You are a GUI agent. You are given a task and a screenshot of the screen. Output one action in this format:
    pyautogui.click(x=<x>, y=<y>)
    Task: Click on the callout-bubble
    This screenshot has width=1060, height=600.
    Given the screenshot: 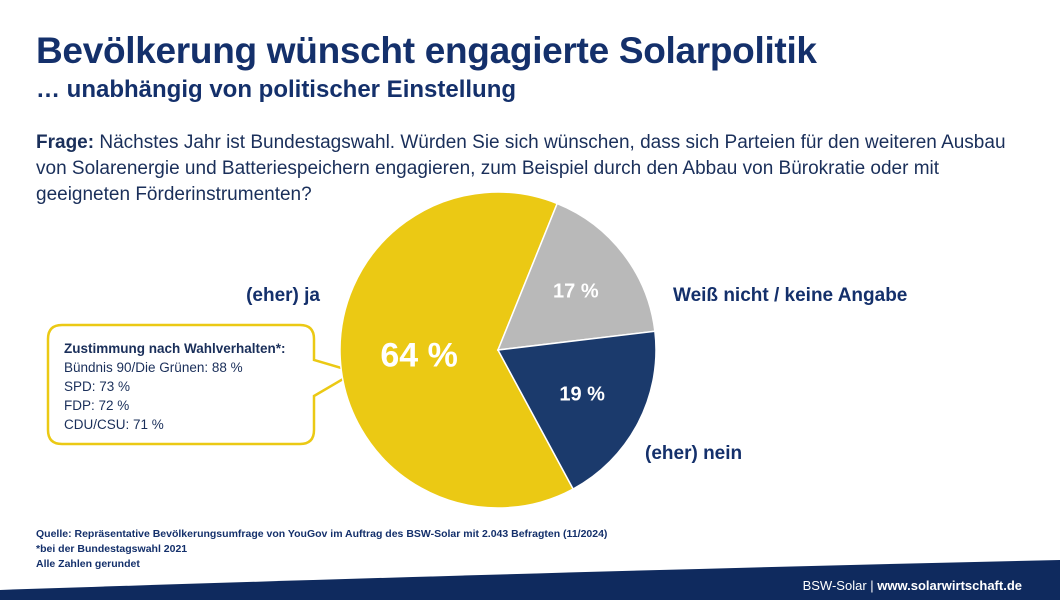 What is the action you would take?
    pyautogui.click(x=202, y=384)
    